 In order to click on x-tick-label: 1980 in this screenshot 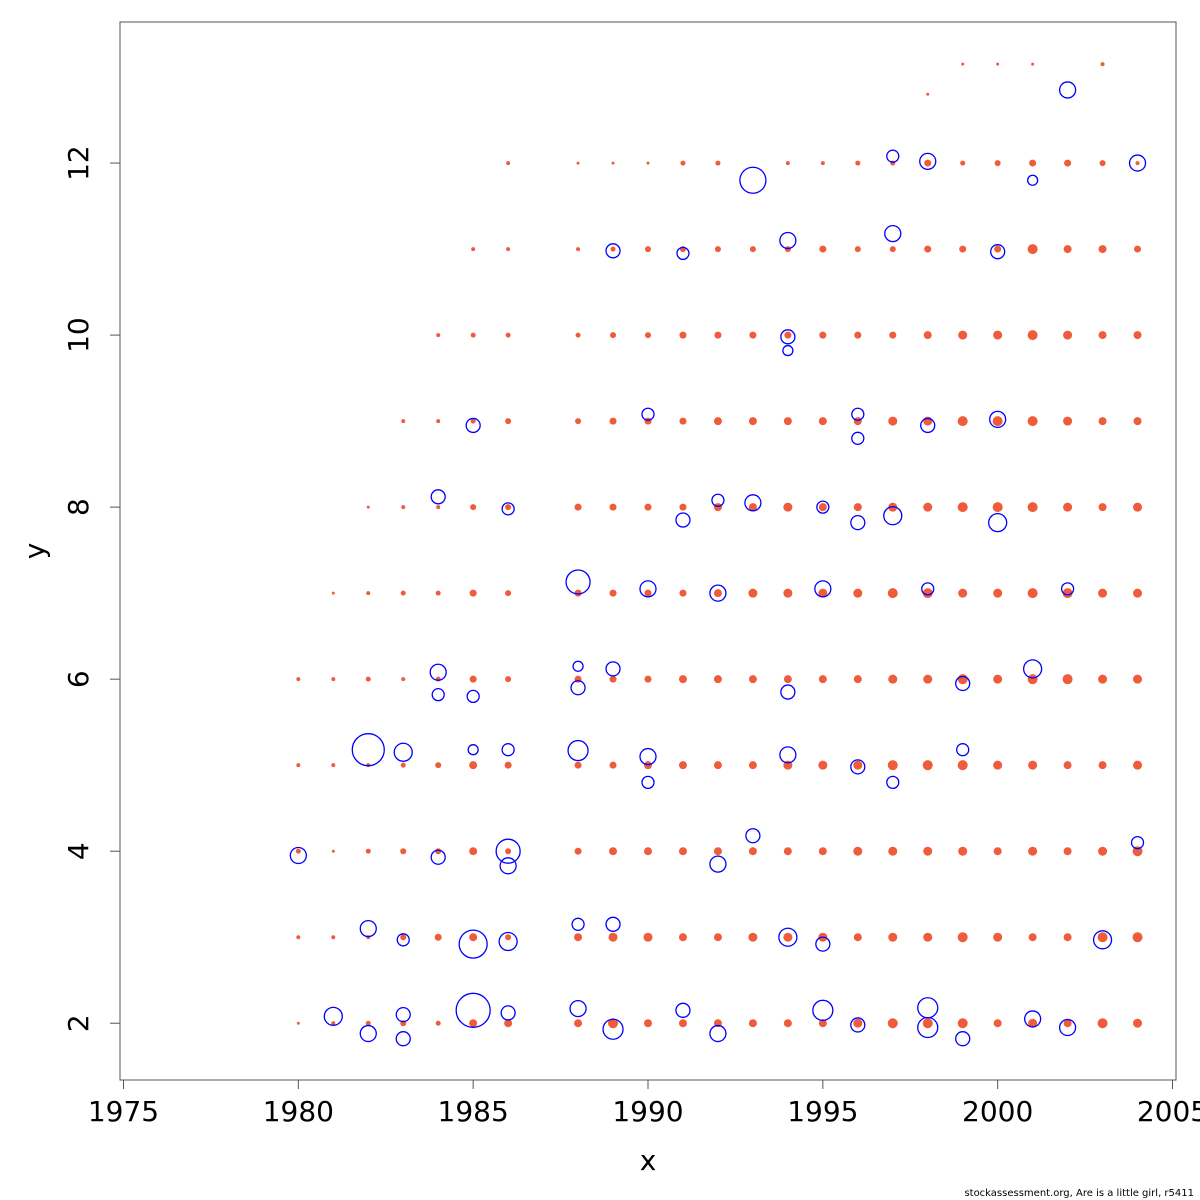, I will do `click(298, 1111)`.